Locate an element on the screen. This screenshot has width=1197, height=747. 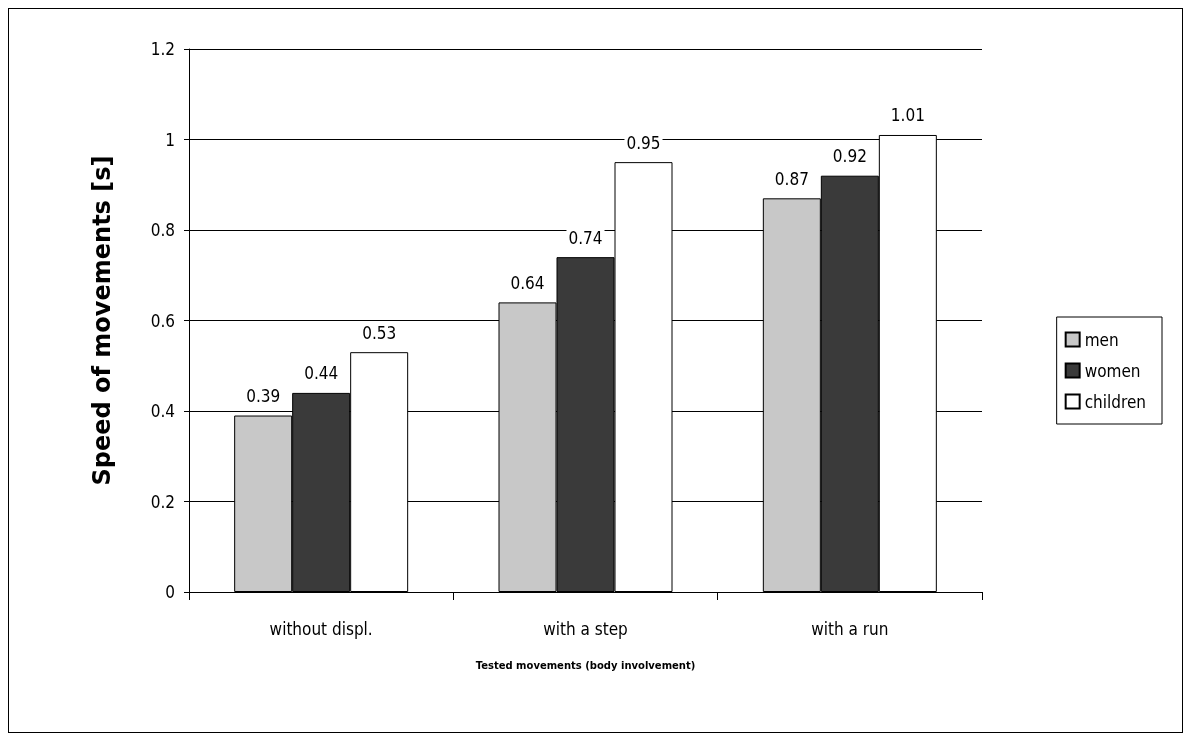
data-label: 0.64 is located at coordinates (527, 282).